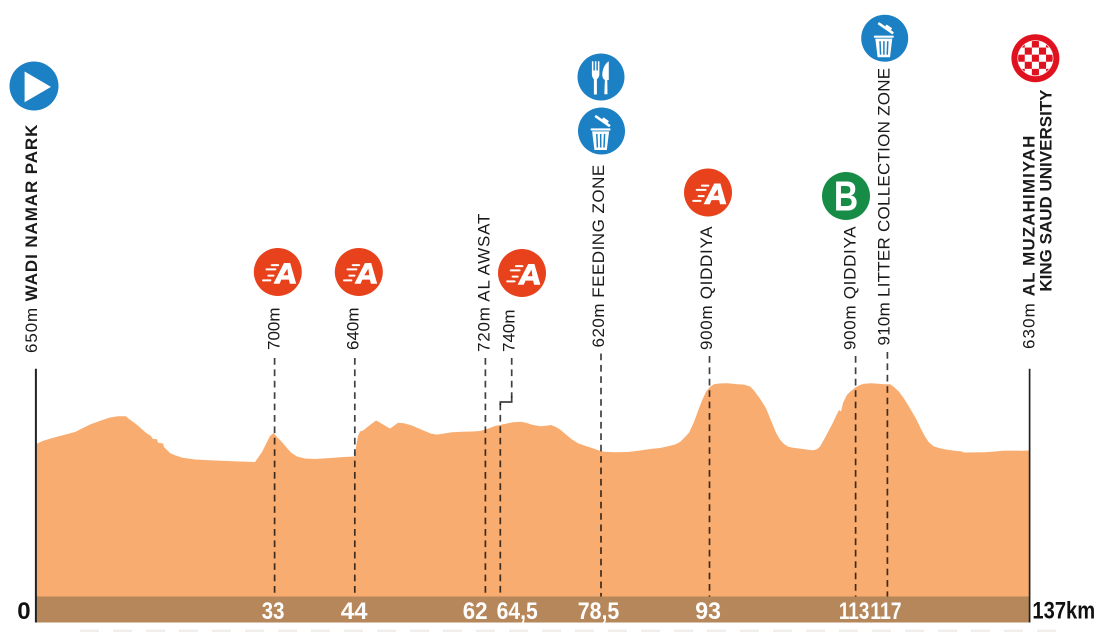  I want to click on svg-text: 0, so click(23, 611).